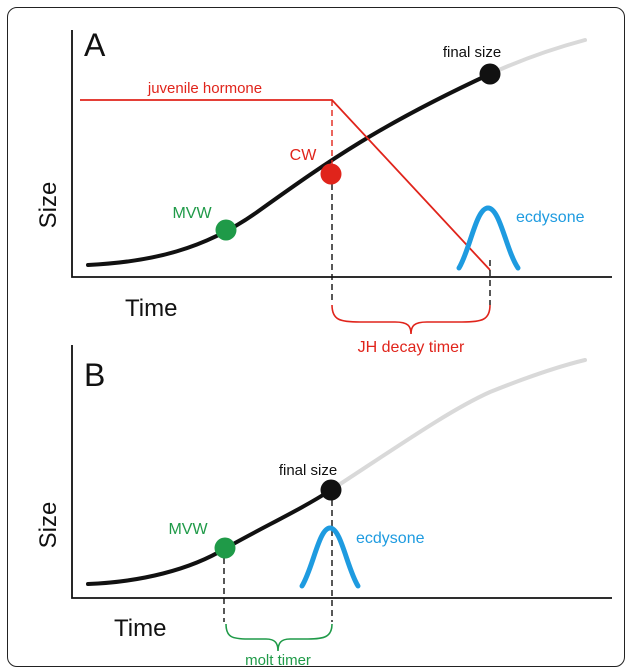 The image size is (634, 670). Describe the element at coordinates (490, 74) in the screenshot. I see `panel-a-final-size-marker` at that location.